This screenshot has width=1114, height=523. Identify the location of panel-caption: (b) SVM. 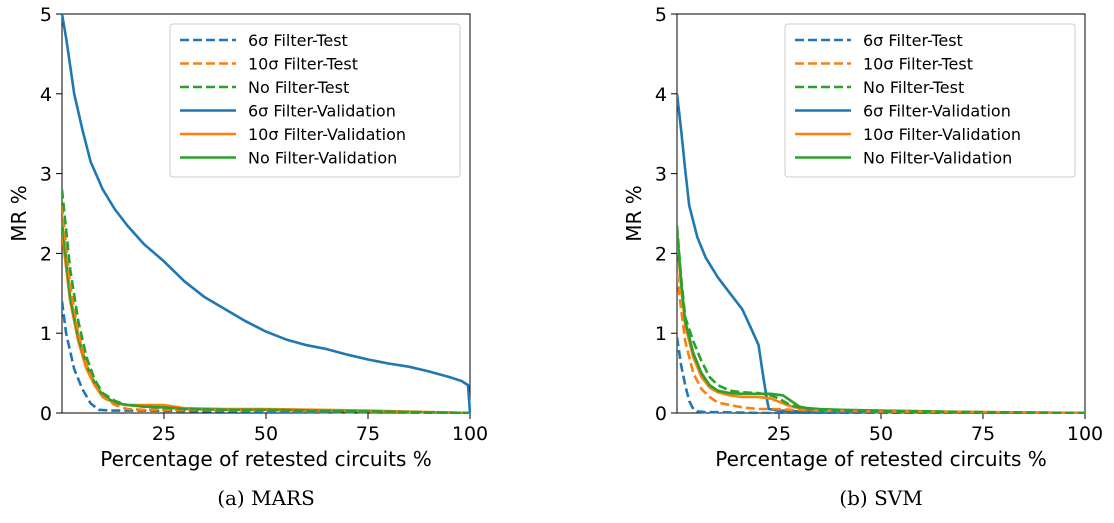
(880, 498).